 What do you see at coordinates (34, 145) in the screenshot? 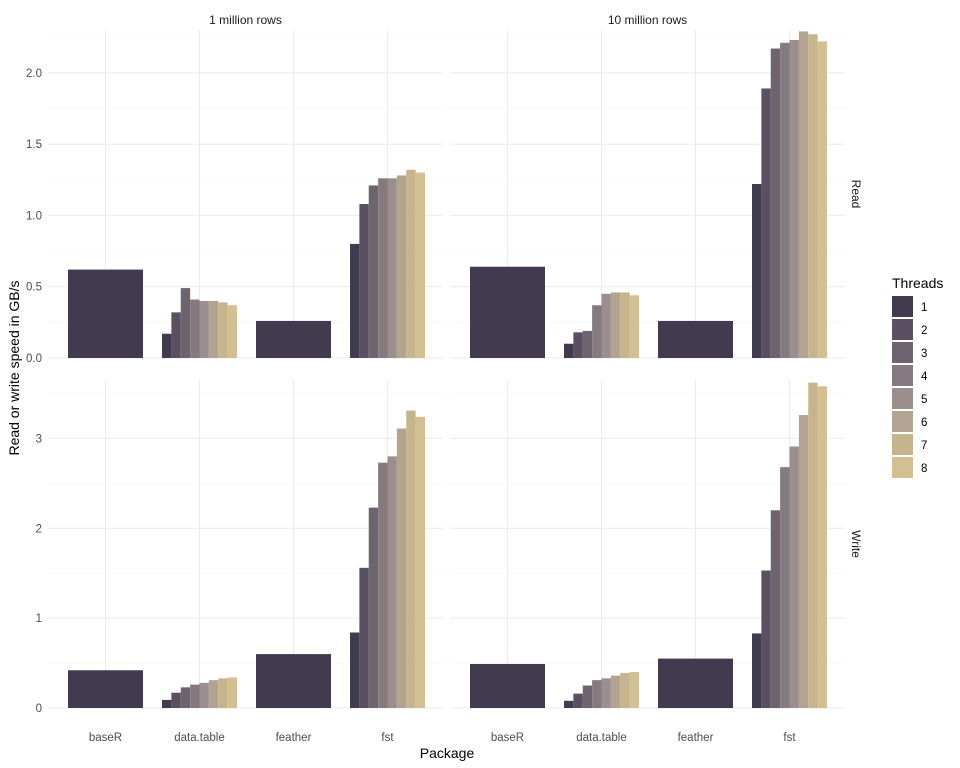
I see `y-tick-label: 1.5` at bounding box center [34, 145].